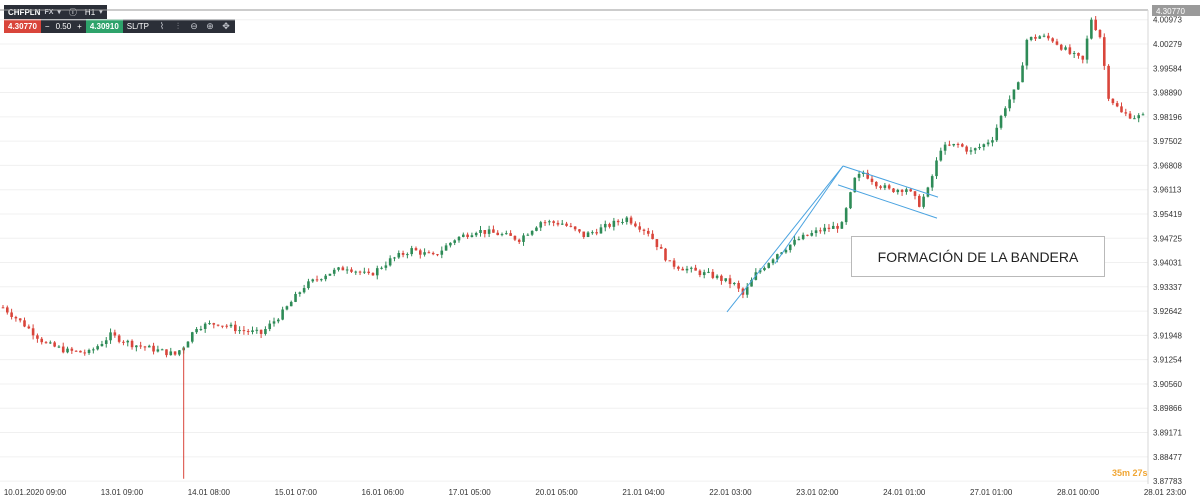 Image resolution: width=1200 pixels, height=501 pixels. Describe the element at coordinates (1176, 10) in the screenshot. I see `current-price-tag-bg` at that location.